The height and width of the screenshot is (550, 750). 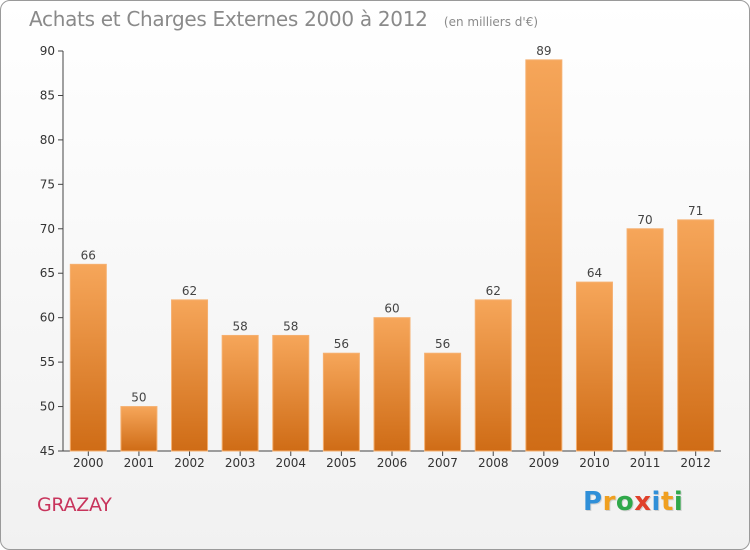 I want to click on x-tick-label: 2001, so click(x=139, y=463).